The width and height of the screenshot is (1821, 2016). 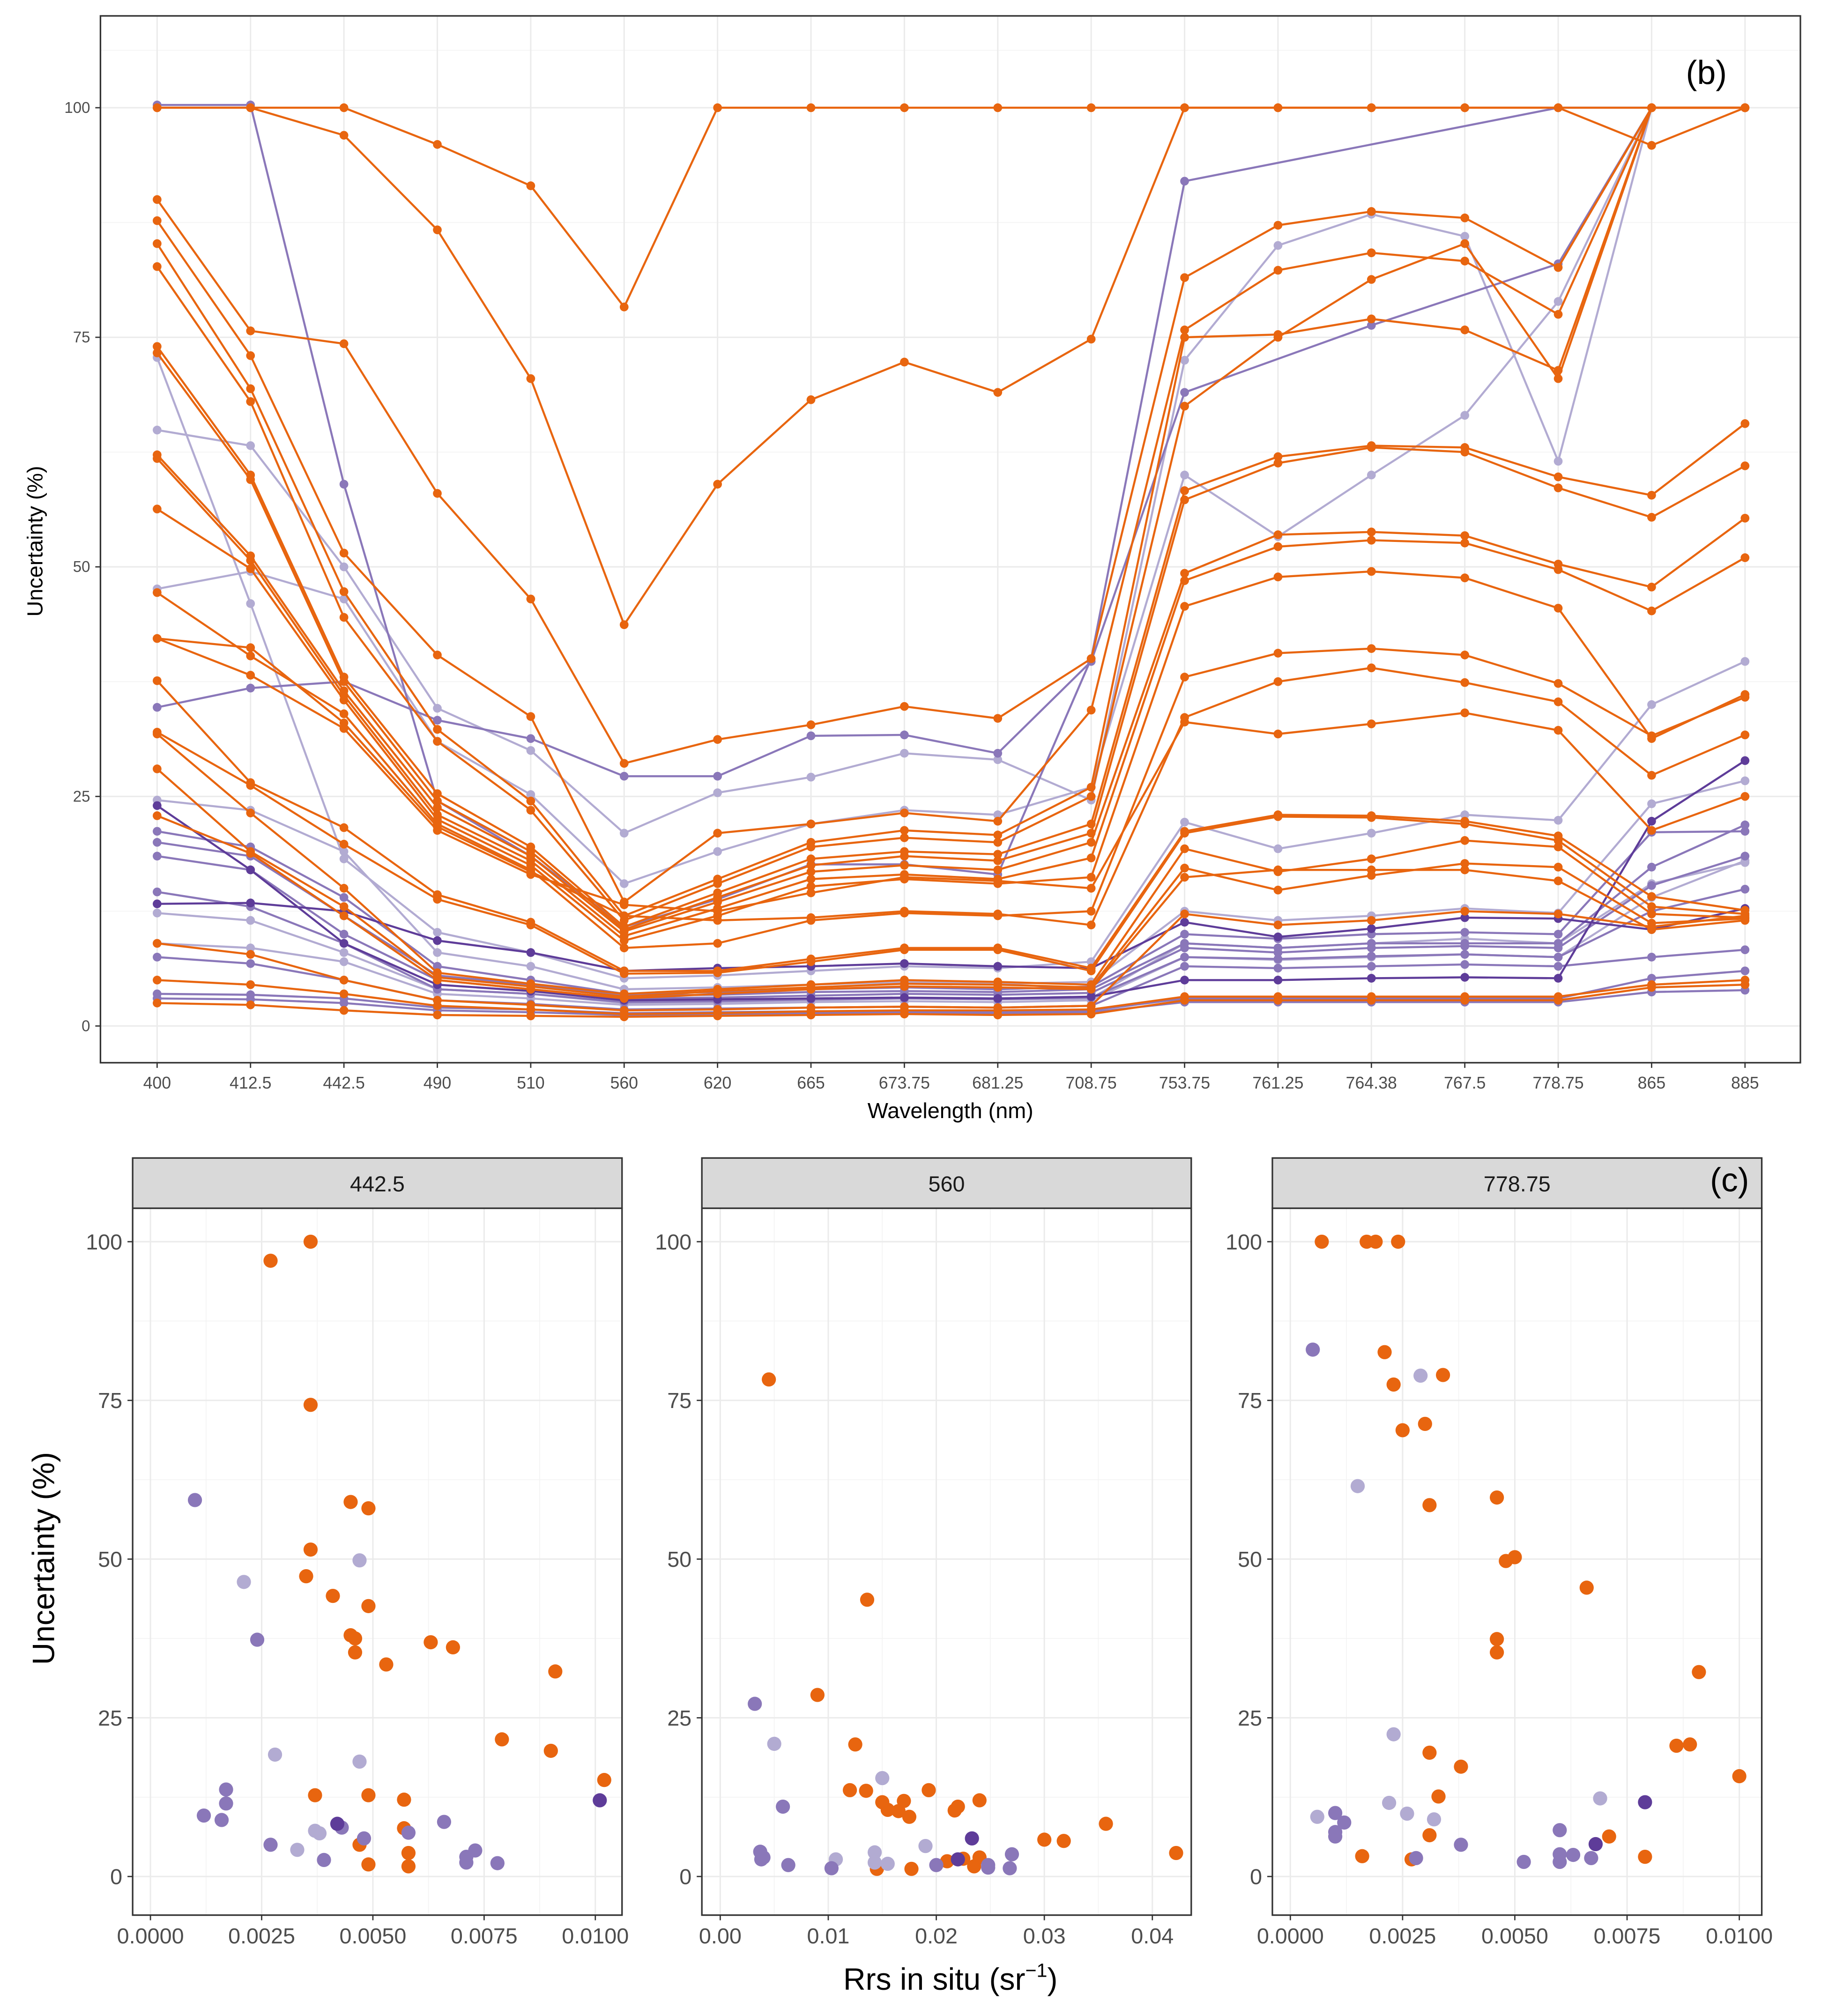 What do you see at coordinates (1371, 1083) in the screenshot?
I see `x-tick-label: 764.38` at bounding box center [1371, 1083].